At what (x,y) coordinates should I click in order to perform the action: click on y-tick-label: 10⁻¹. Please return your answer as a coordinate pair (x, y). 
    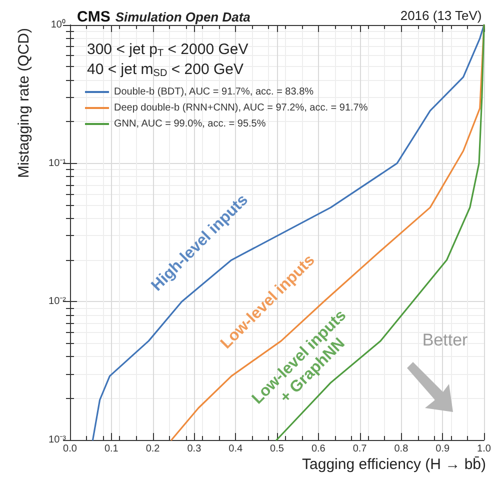
    Looking at the image, I should click on (57, 163).